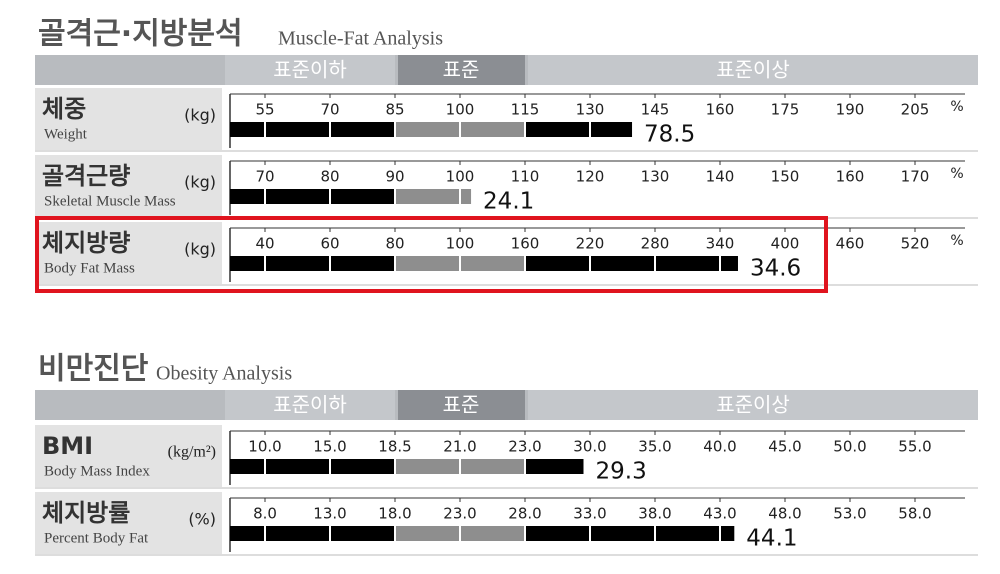  What do you see at coordinates (589, 514) in the screenshot?
I see `tick-label: 33.0` at bounding box center [589, 514].